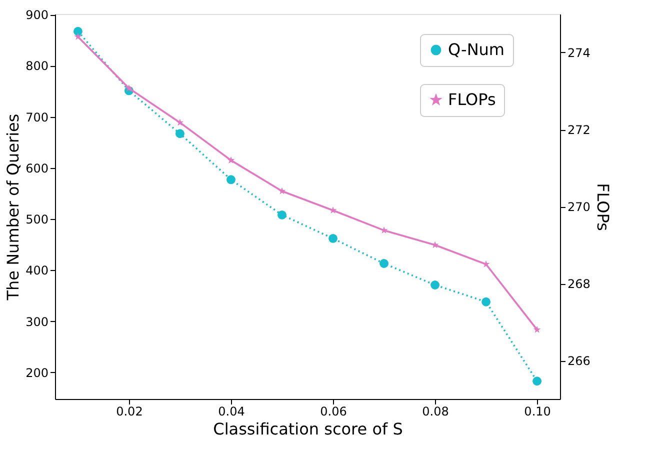  What do you see at coordinates (602, 207) in the screenshot?
I see `y2-axis-title: FLOPs` at bounding box center [602, 207].